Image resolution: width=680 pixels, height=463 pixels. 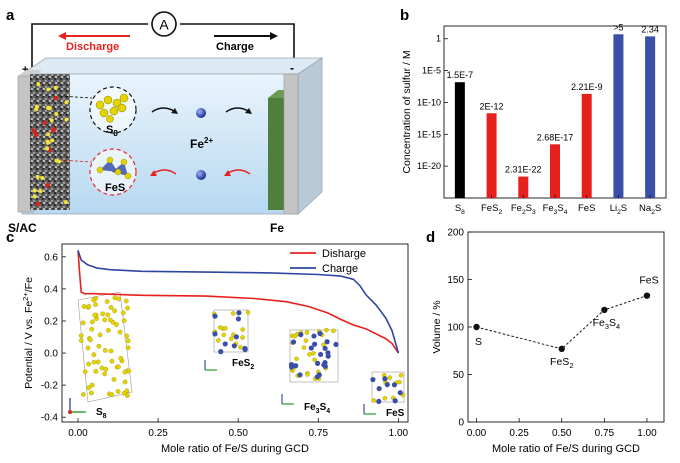 I want to click on d-point, so click(x=561, y=349).